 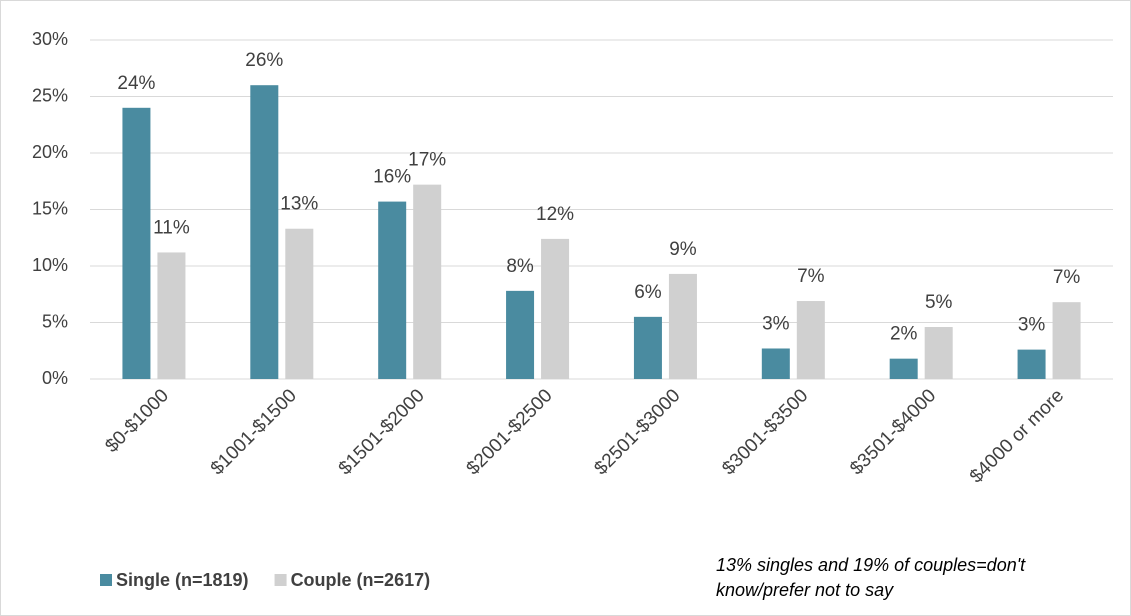 I want to click on data-label: 11%, so click(x=171, y=227).